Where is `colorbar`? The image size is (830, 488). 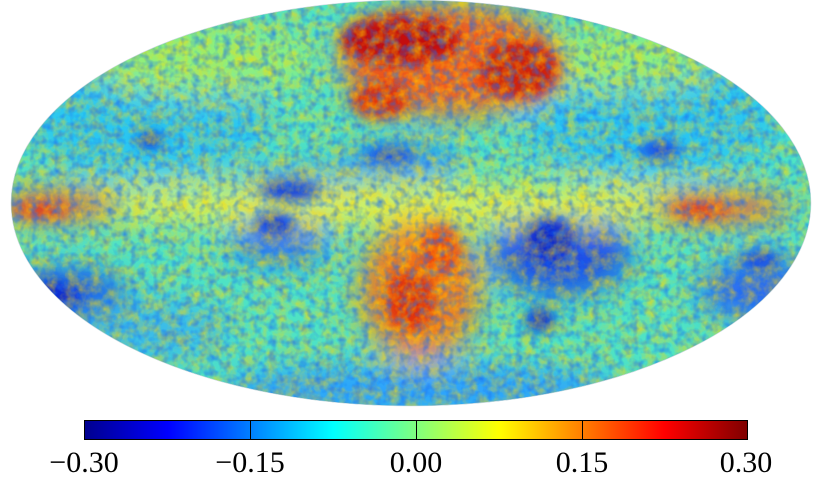
colorbar is located at coordinates (416, 430).